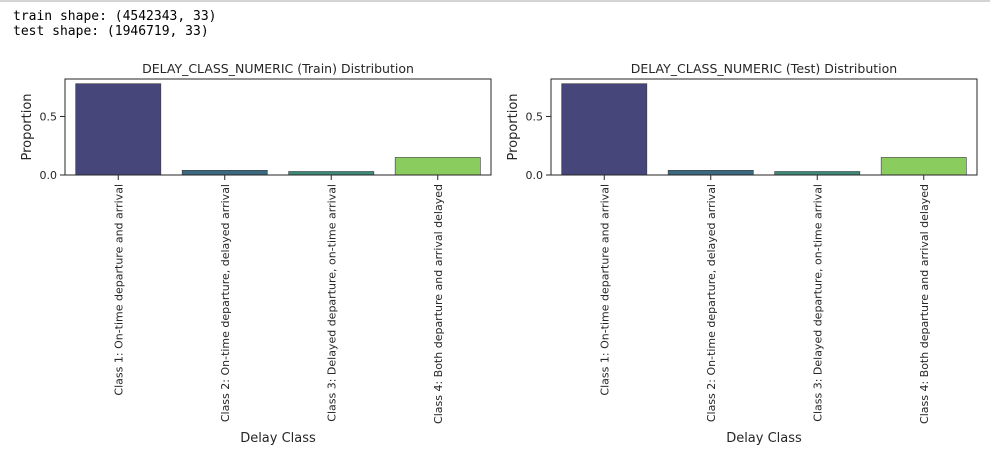  I want to click on cell-divider, so click(495, 1).